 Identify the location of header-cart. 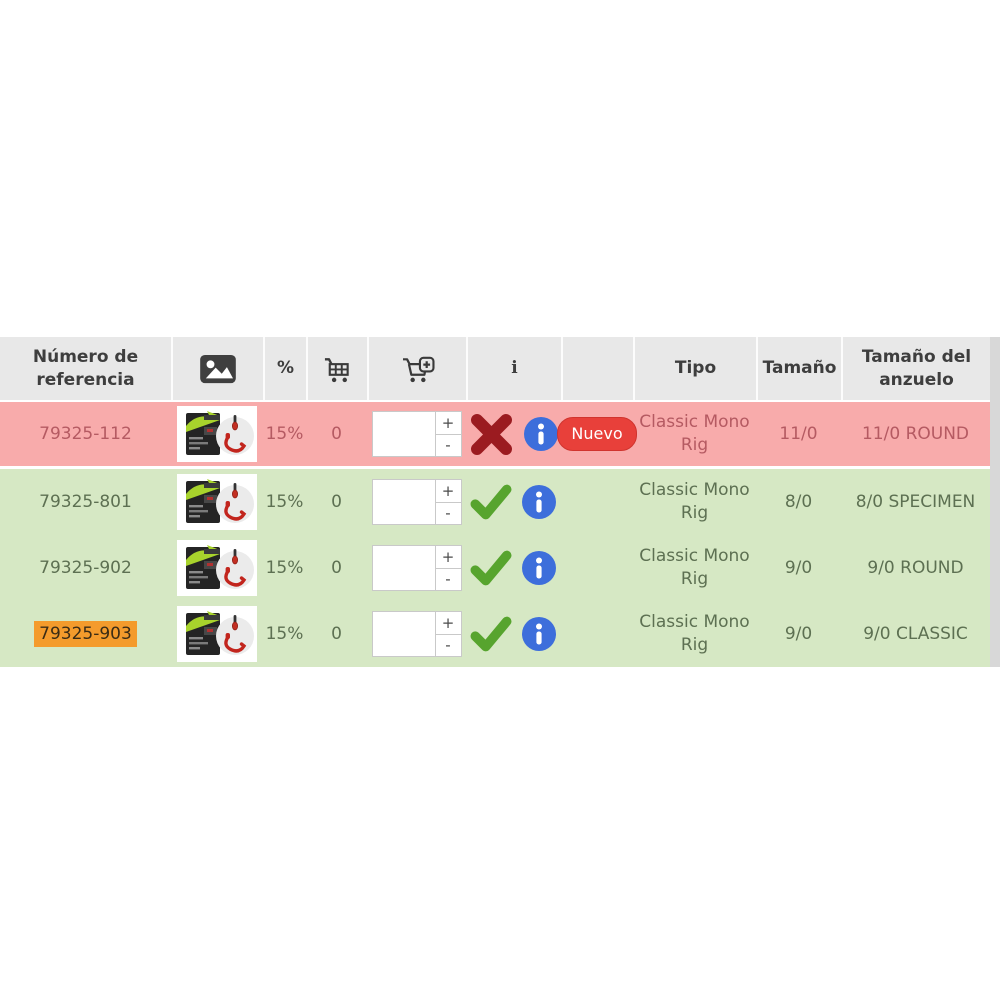
(336, 368).